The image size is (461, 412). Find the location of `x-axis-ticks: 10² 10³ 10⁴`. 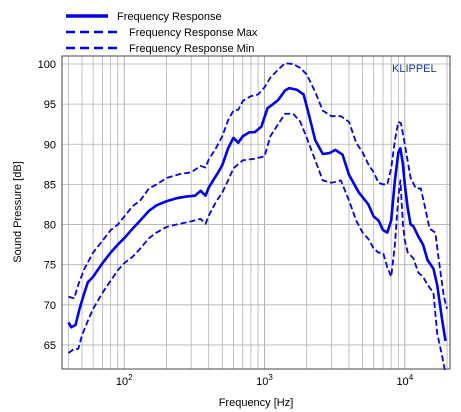

x-axis-ticks: 10² 10³ 10⁴ is located at coordinates (265, 380).